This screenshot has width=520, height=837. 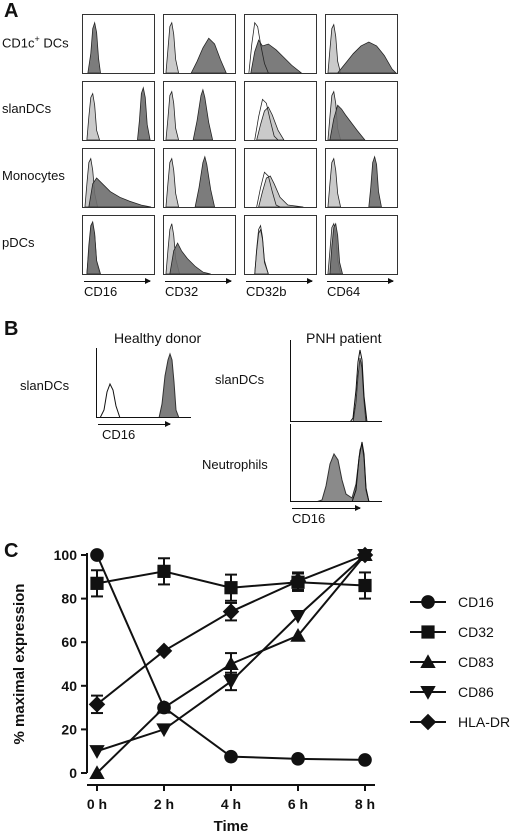 What do you see at coordinates (476, 692) in the screenshot?
I see `legend-label: CD86` at bounding box center [476, 692].